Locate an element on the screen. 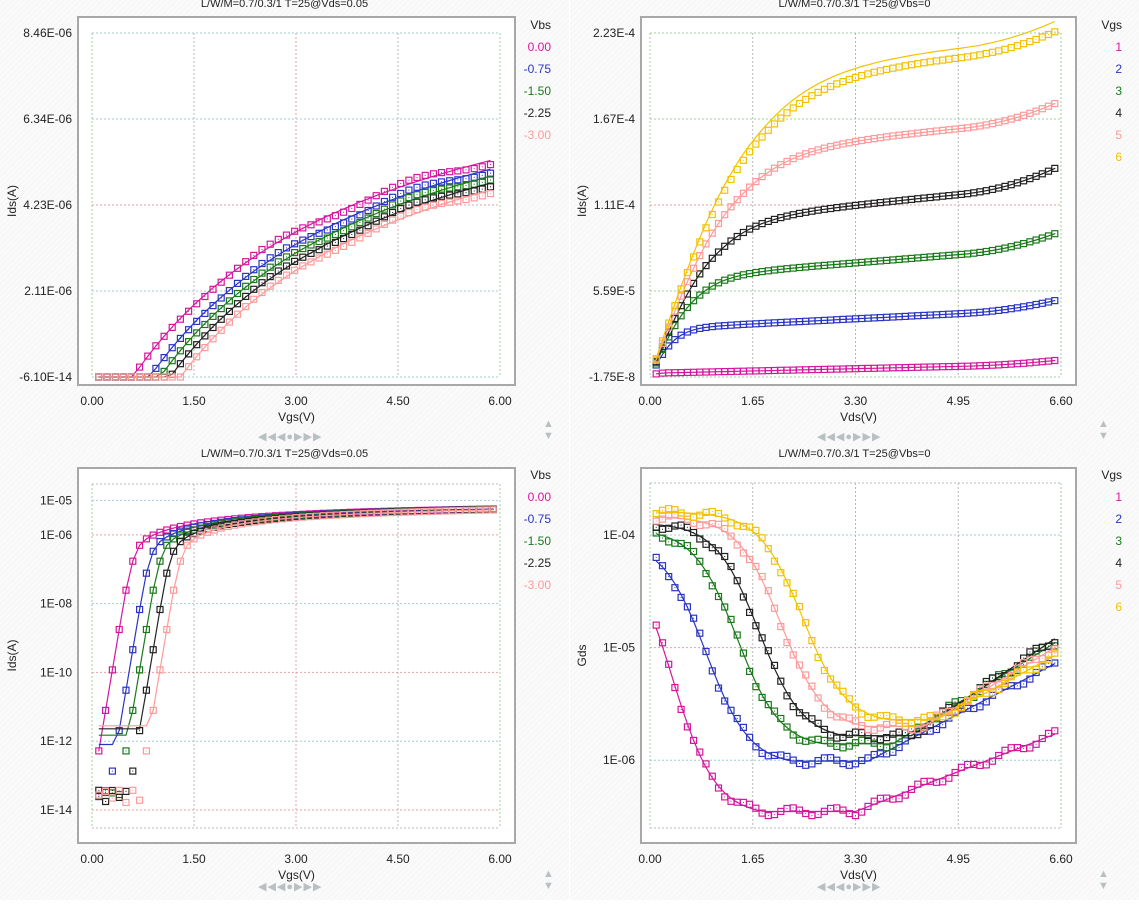 The height and width of the screenshot is (917, 1139). chart-navigation: ◀◀◀●▶▶▶ is located at coordinates (849, 886).